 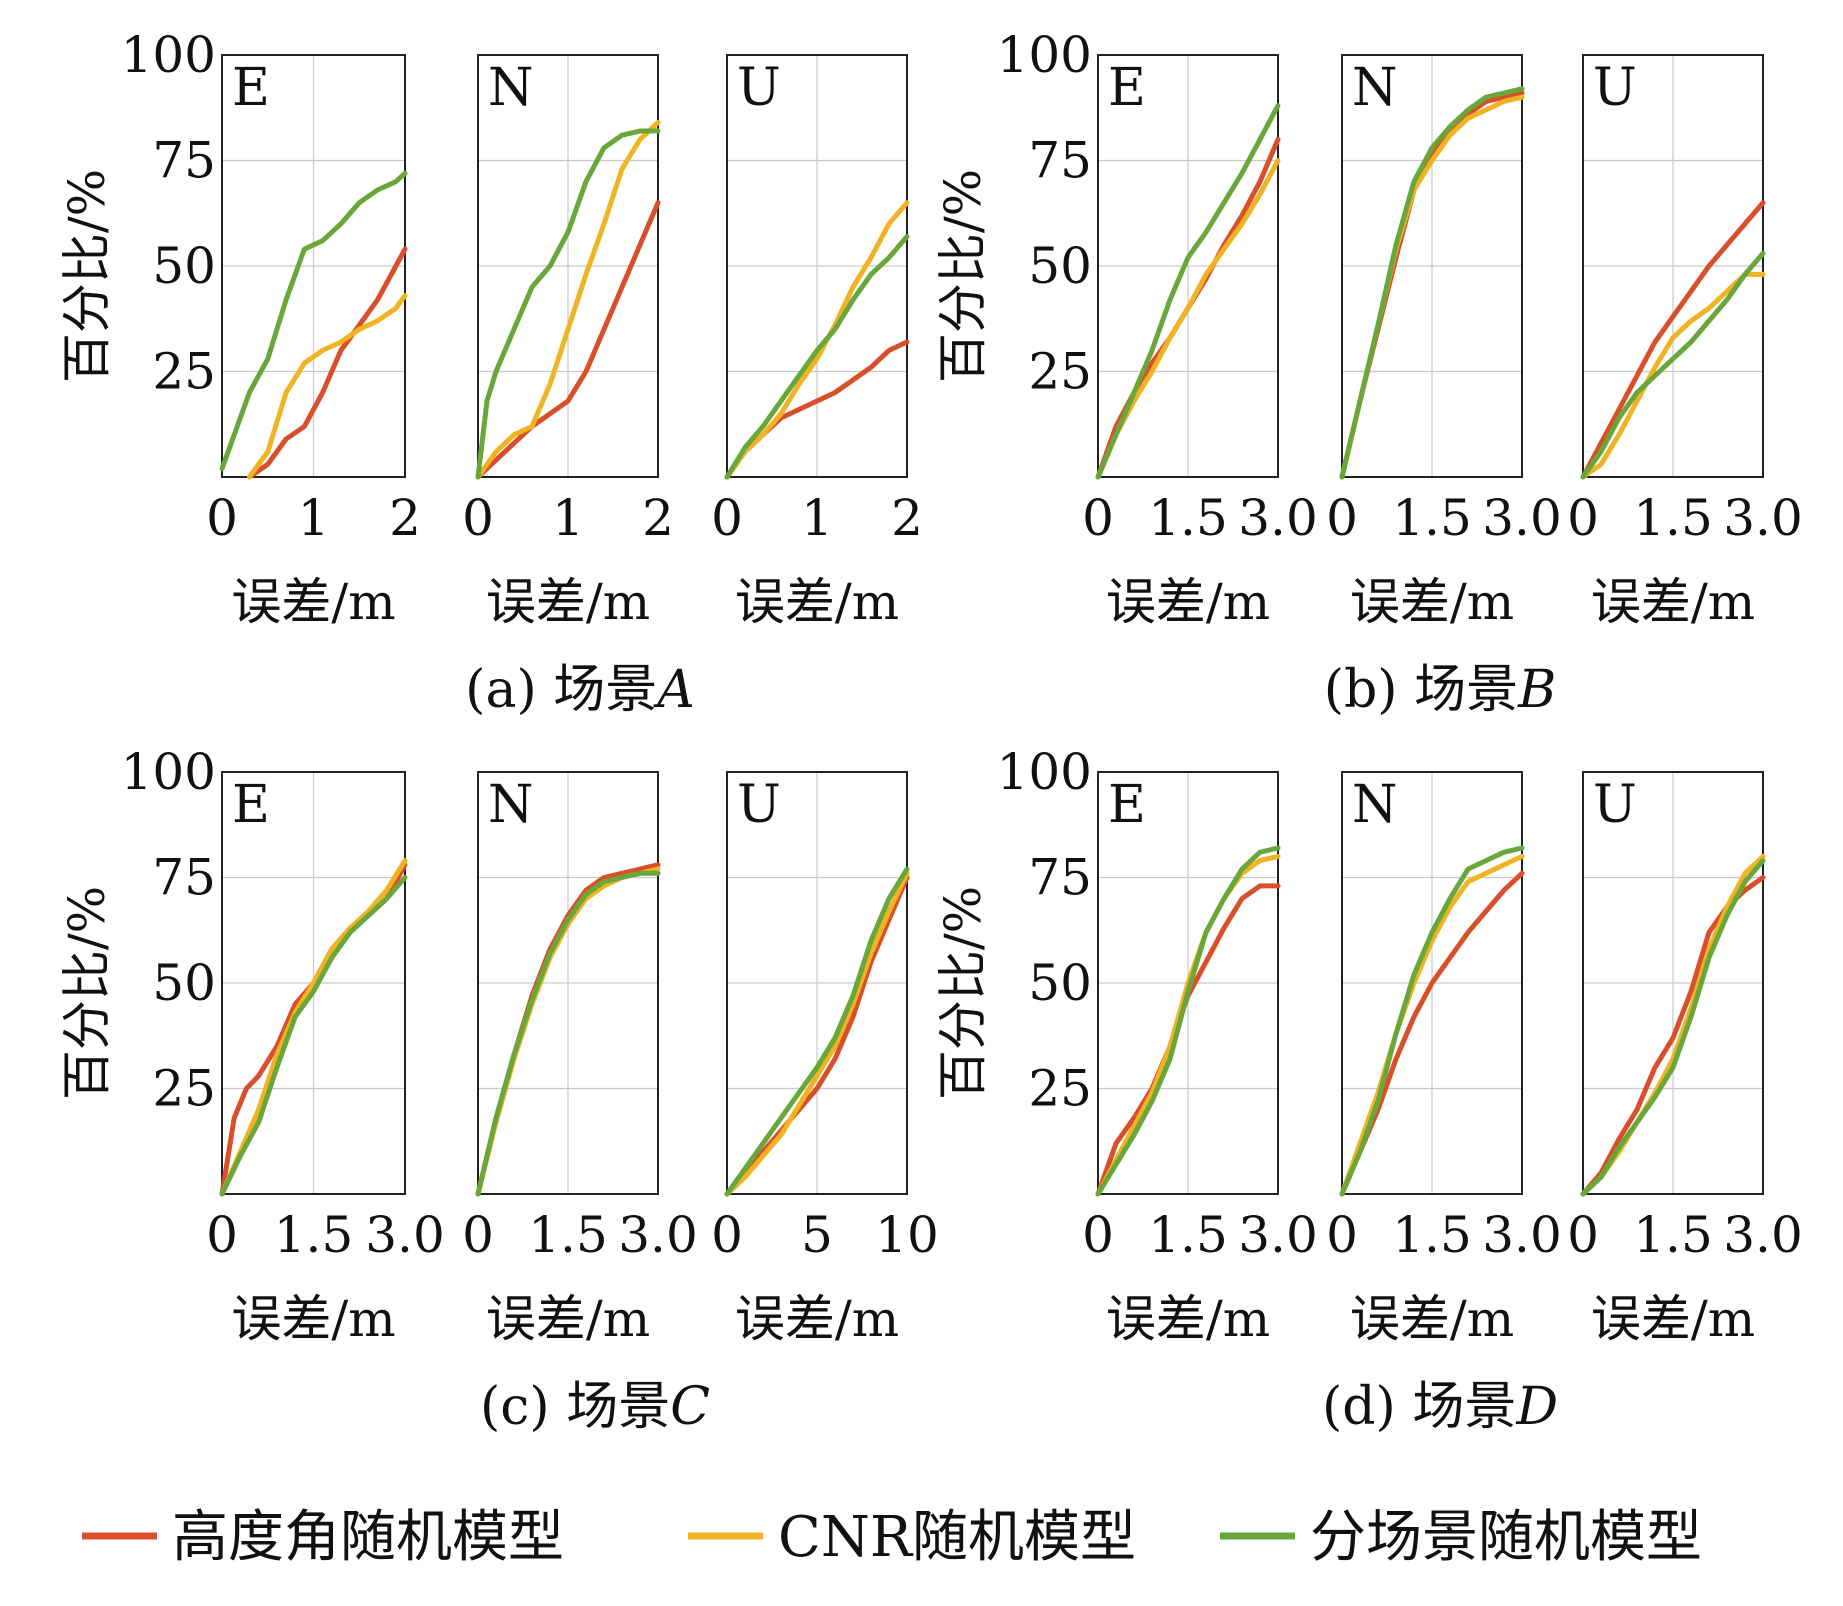 I want to click on group-caption: (b) 场景B, so click(x=1440, y=690).